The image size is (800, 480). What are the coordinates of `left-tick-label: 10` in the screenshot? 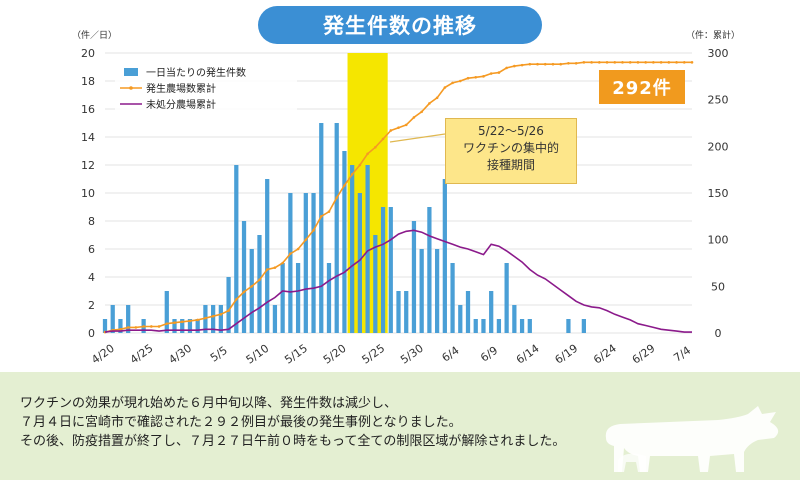 It's located at (88, 193).